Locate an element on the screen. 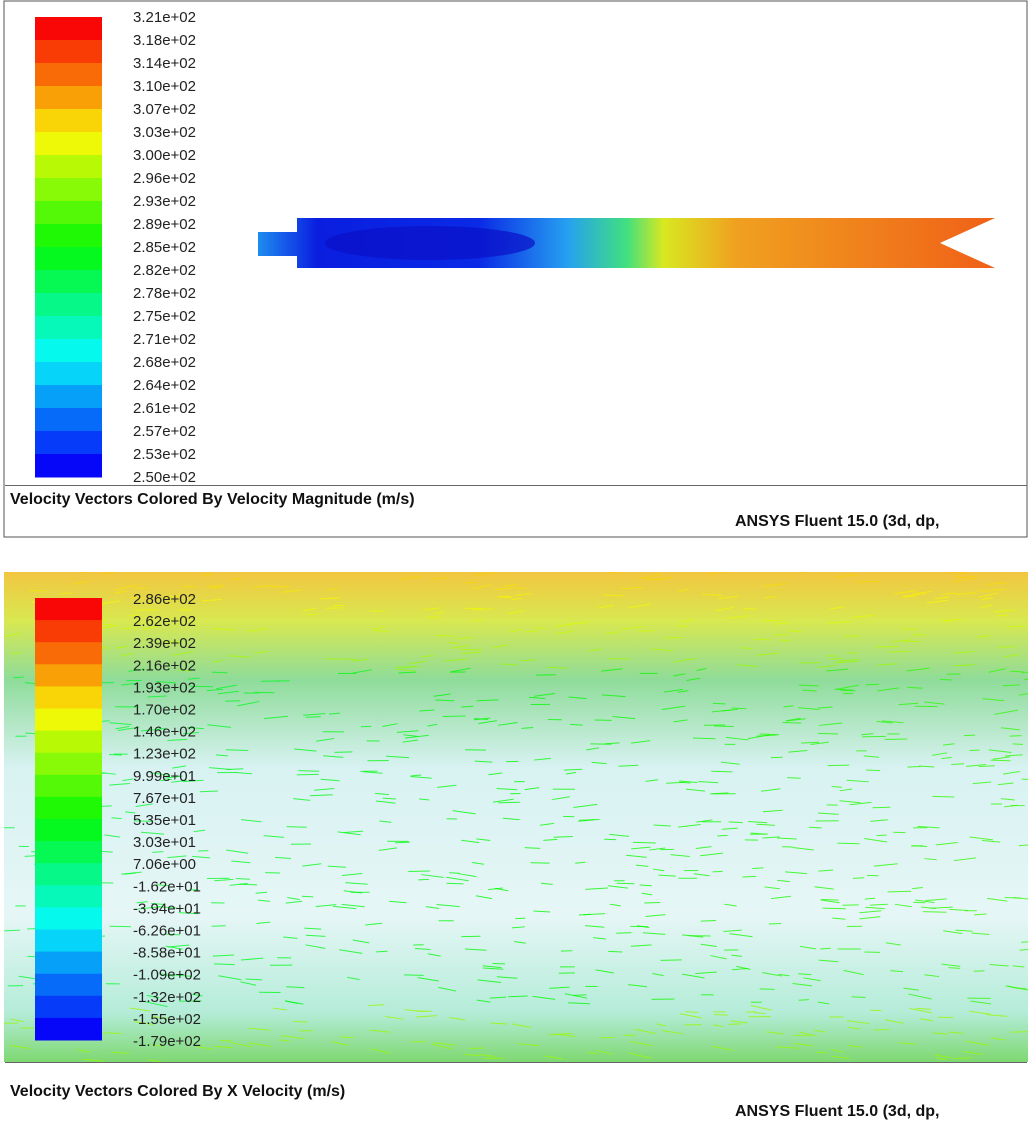 Image resolution: width=1028 pixels, height=1131 pixels. legend-label: 2.89e+02 is located at coordinates (164, 224).